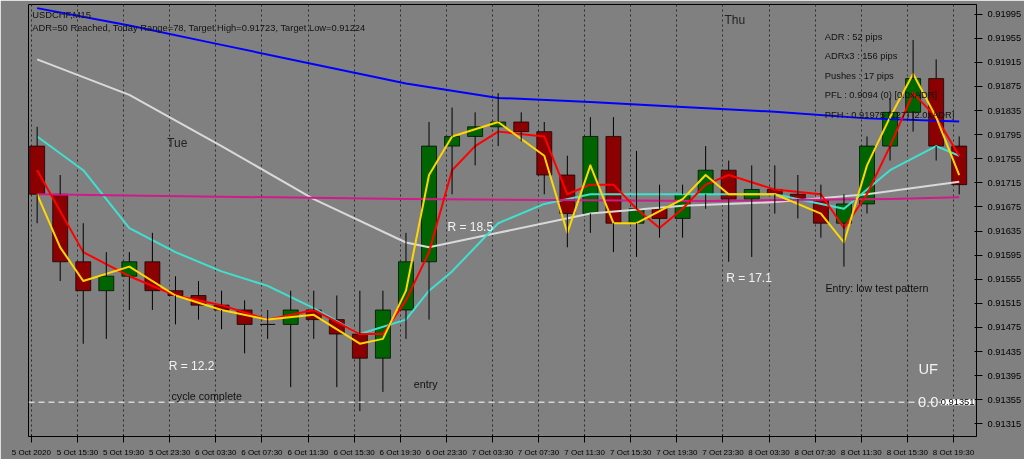 Image resolution: width=1024 pixels, height=459 pixels. What do you see at coordinates (907, 452) in the screenshot?
I see `x-tick-label: 8 Oct 15:30` at bounding box center [907, 452].